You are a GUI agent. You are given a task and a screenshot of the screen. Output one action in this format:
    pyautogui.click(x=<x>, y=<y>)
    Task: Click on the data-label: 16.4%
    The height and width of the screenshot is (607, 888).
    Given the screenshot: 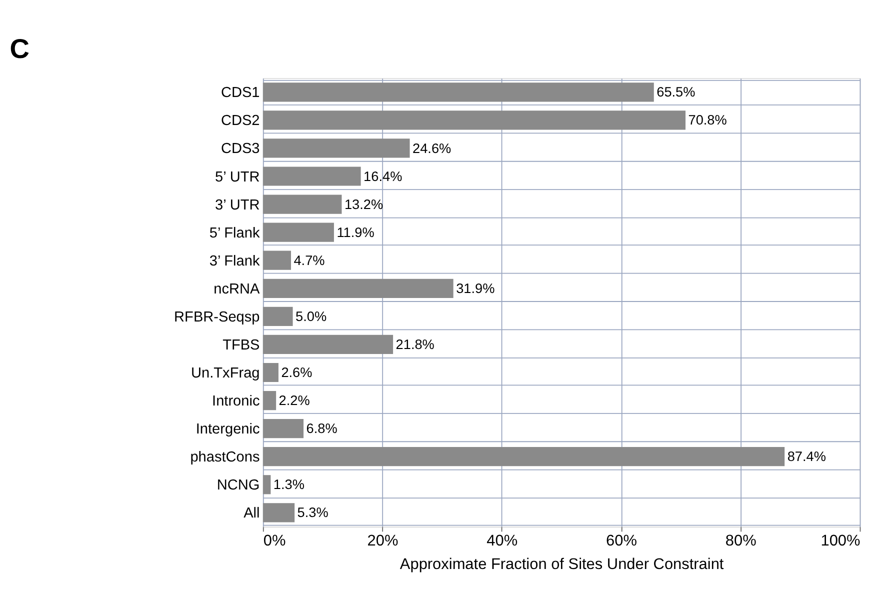 What is the action you would take?
    pyautogui.click(x=383, y=176)
    